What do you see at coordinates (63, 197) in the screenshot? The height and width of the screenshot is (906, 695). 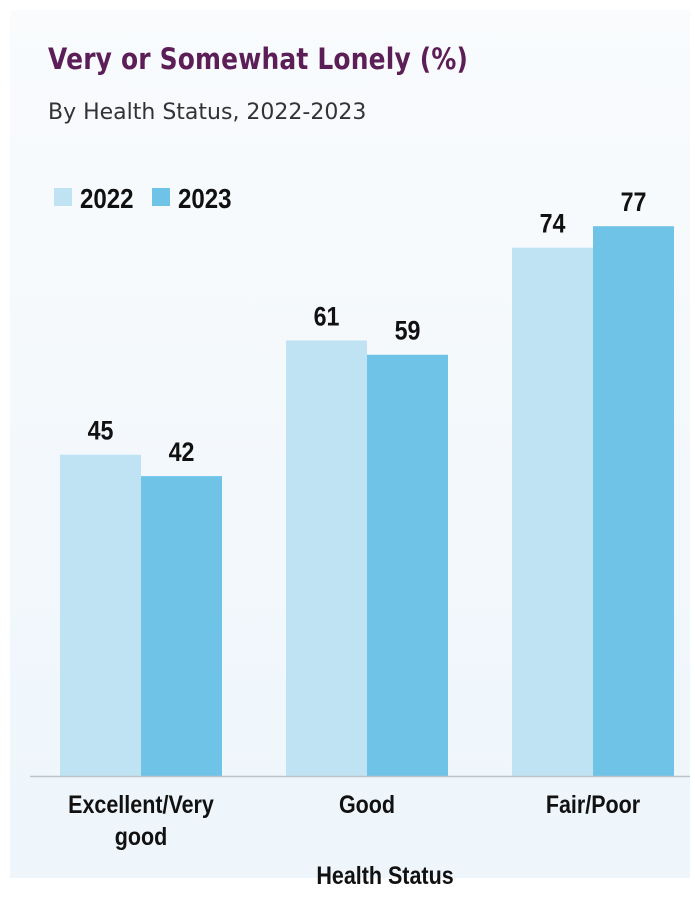 I see `legend-swatch-2022` at bounding box center [63, 197].